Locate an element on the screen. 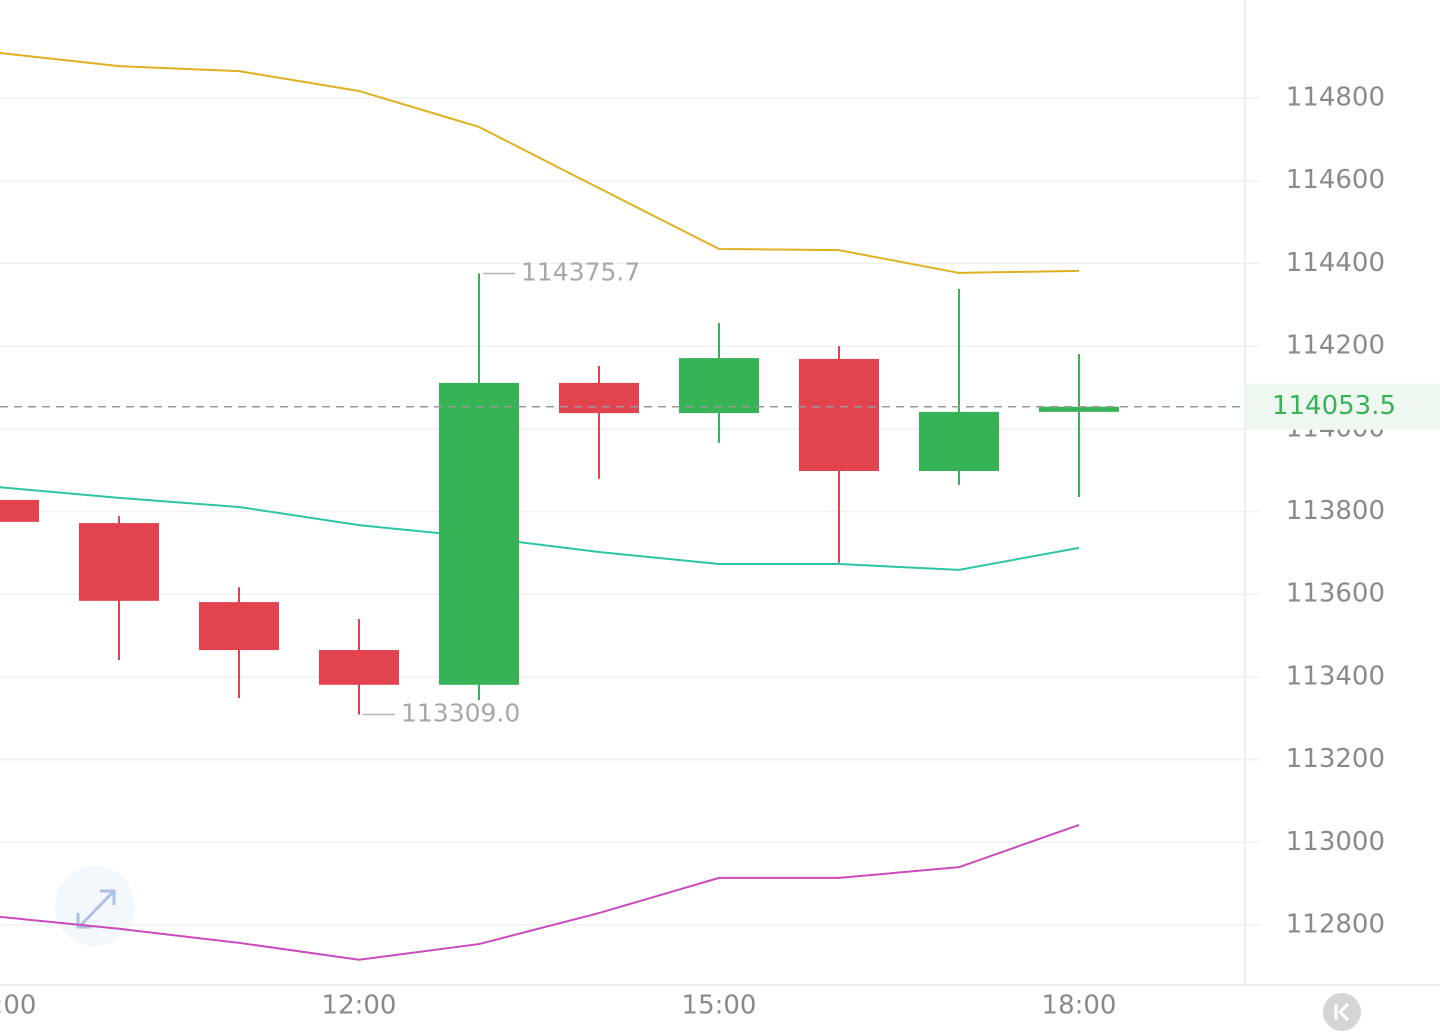 The height and width of the screenshot is (1034, 1440). y-tick-label: 112800 is located at coordinates (1335, 925).